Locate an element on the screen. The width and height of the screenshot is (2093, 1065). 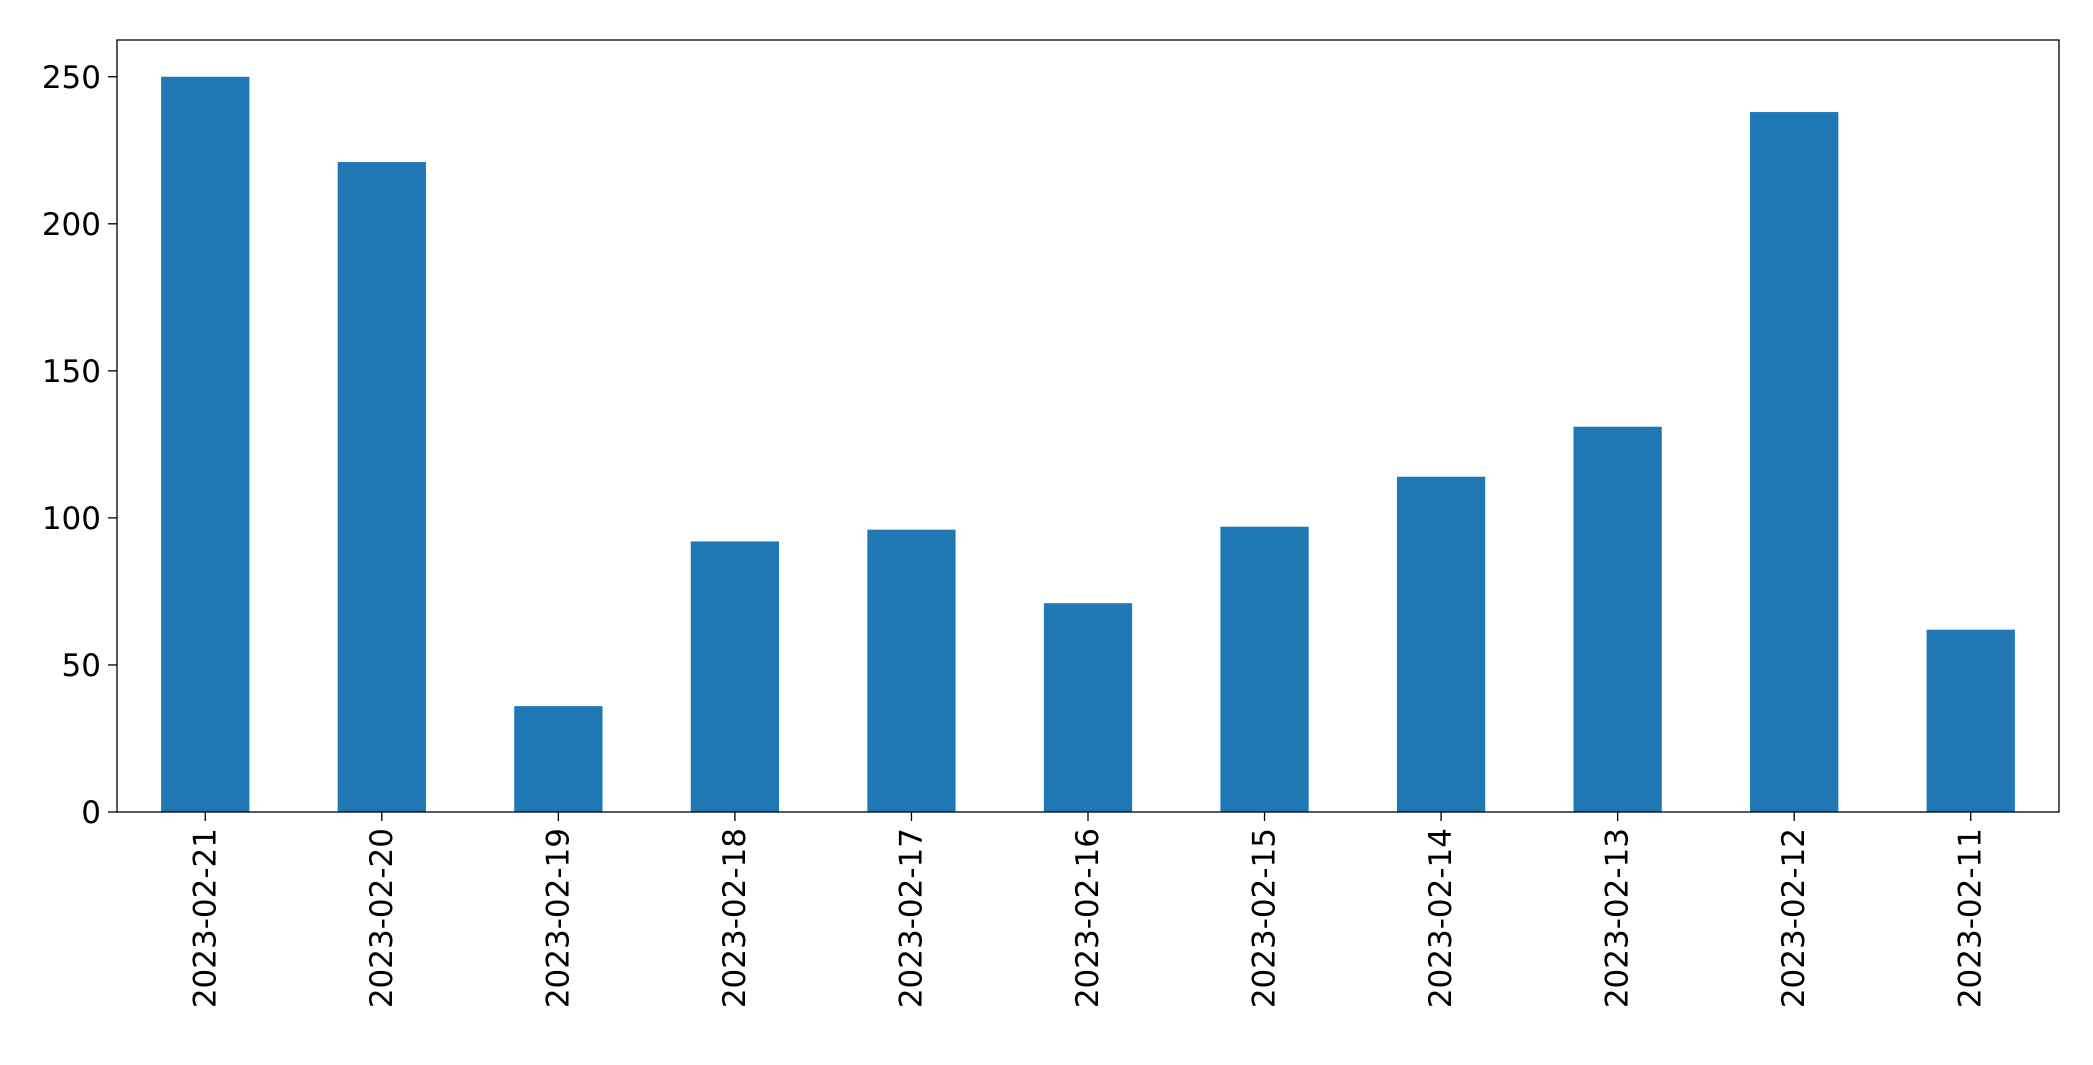
y-tick-label: 50 is located at coordinates (81, 666).